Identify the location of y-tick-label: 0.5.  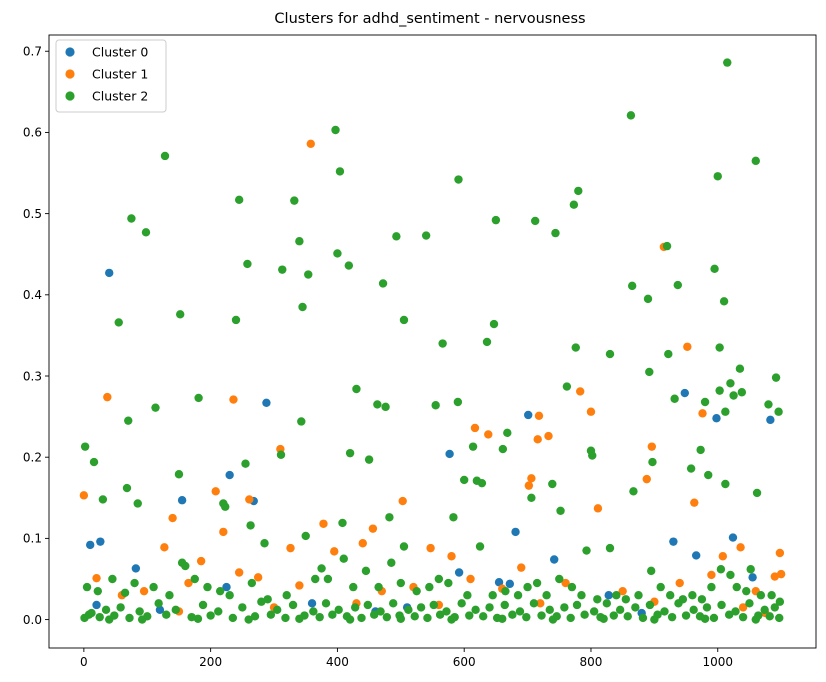
(32, 214).